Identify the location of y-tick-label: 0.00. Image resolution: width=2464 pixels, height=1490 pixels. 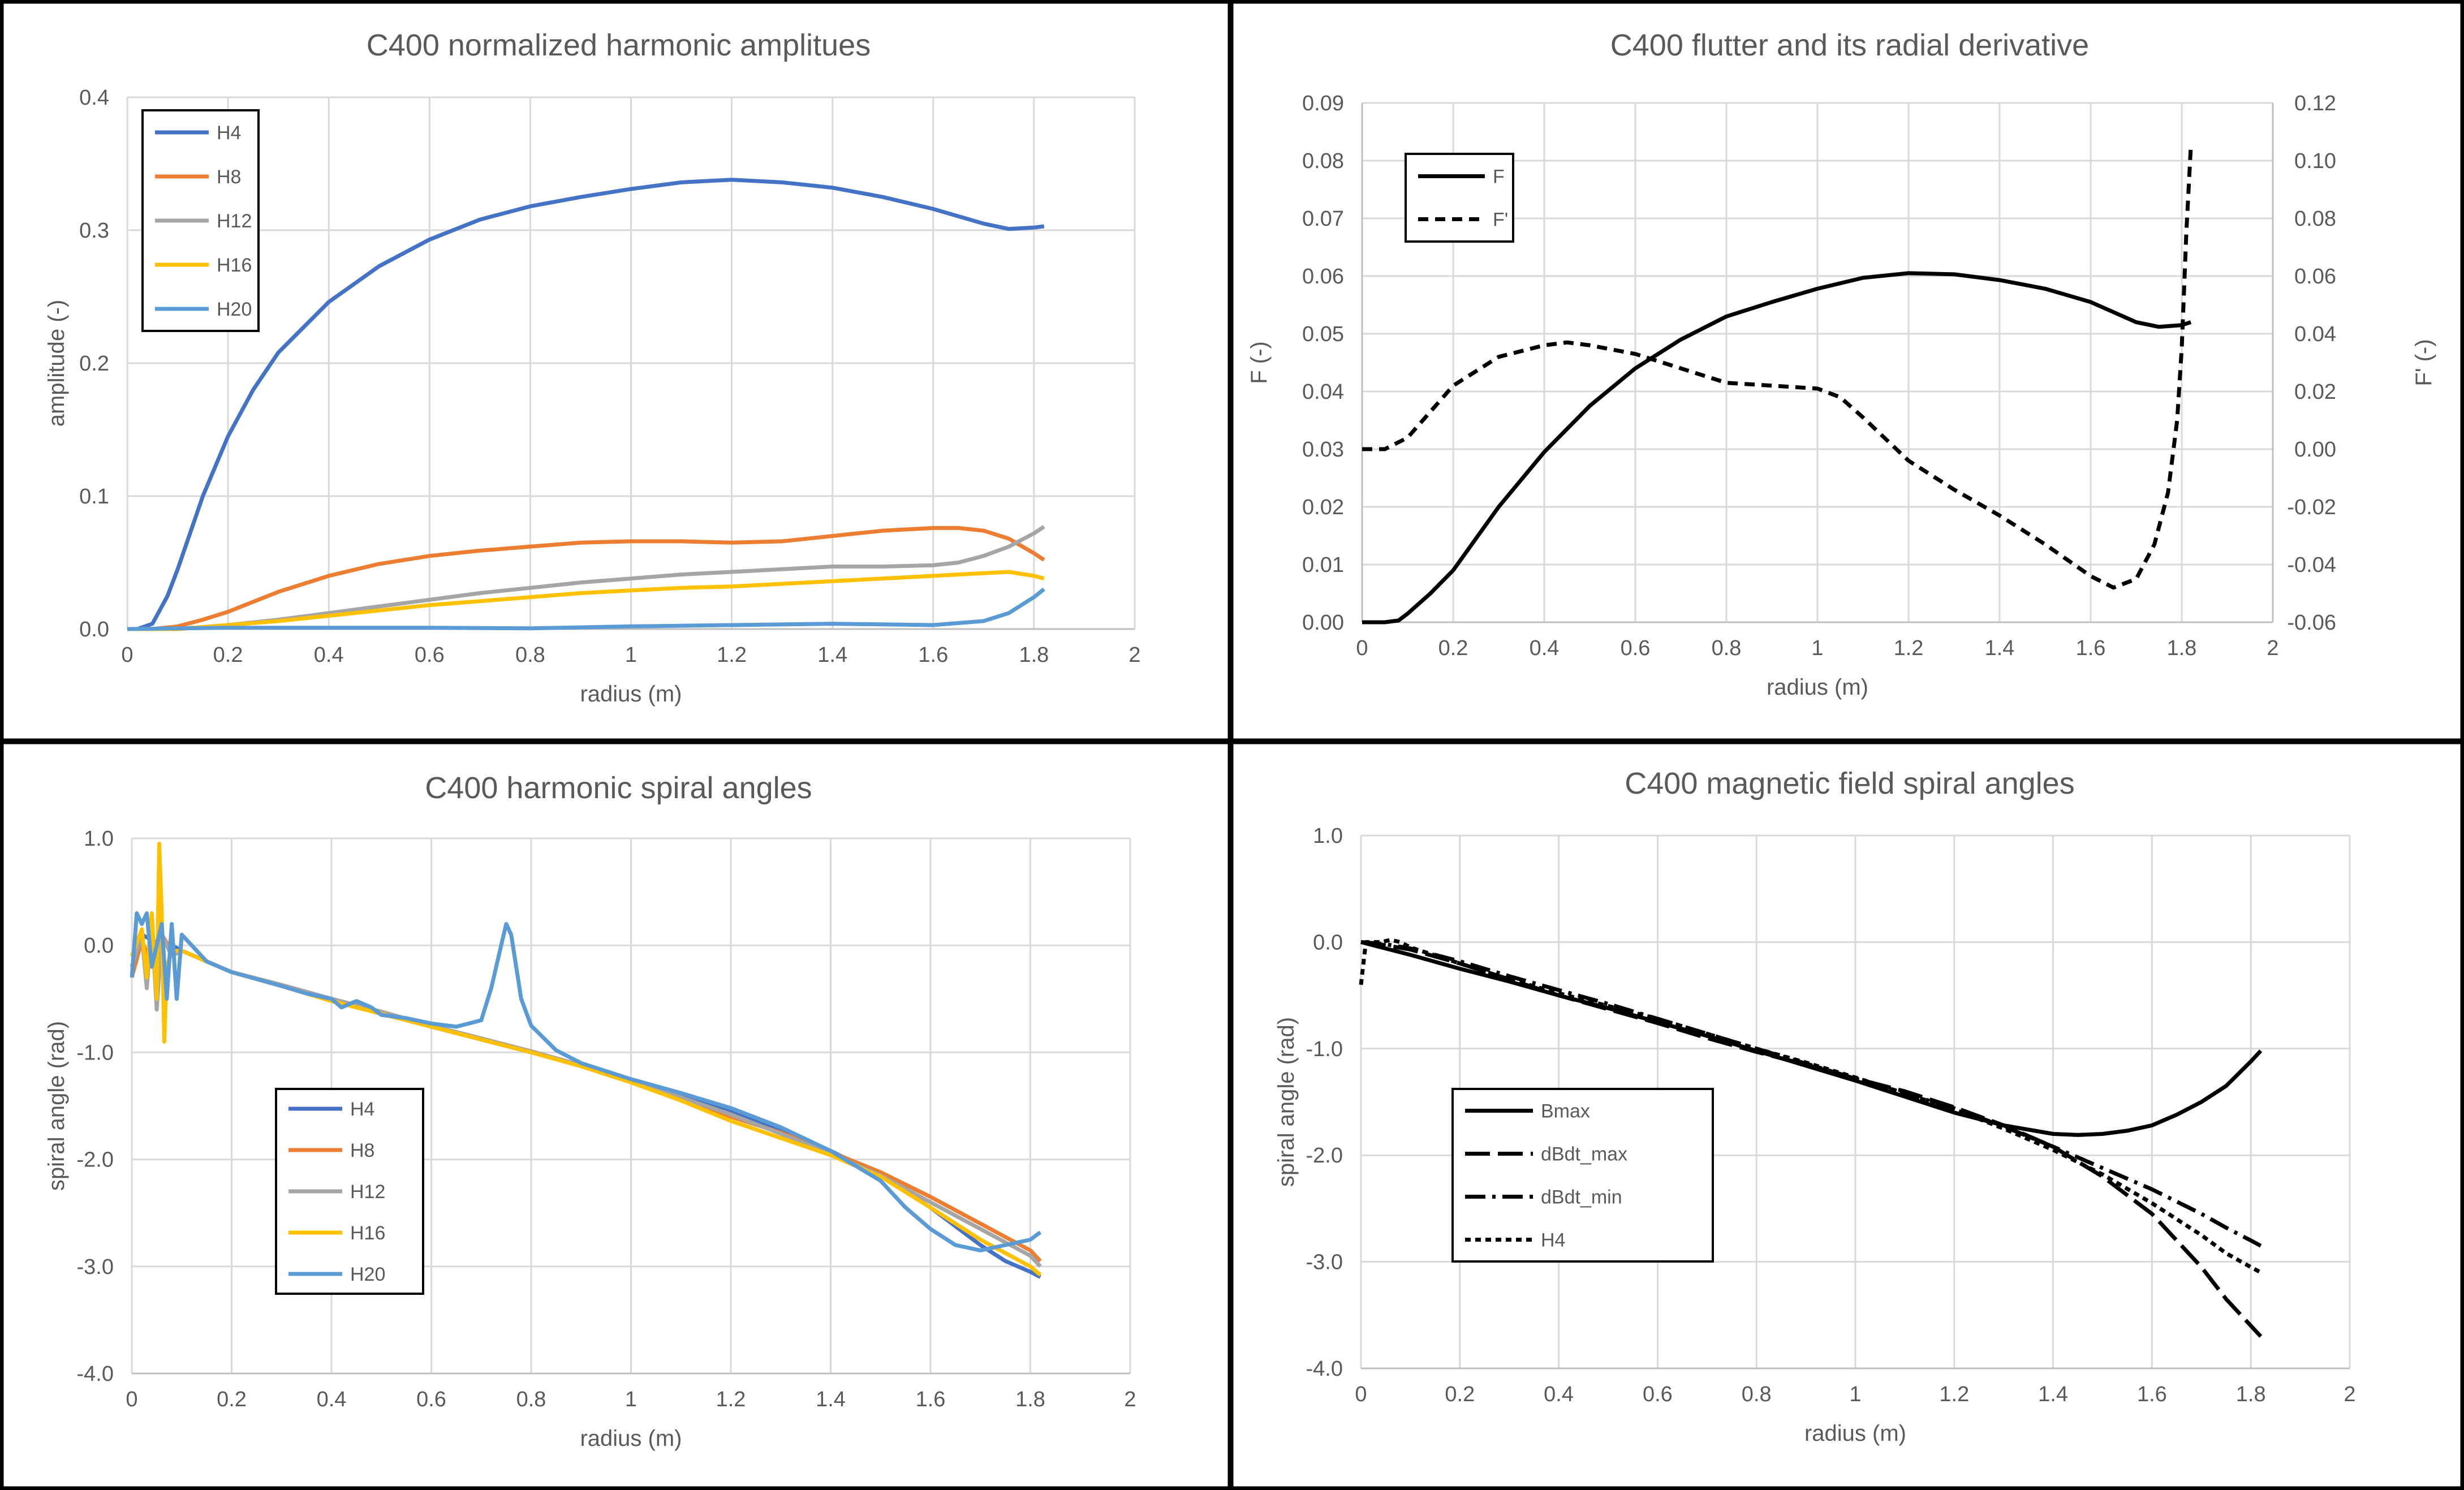
(1323, 623).